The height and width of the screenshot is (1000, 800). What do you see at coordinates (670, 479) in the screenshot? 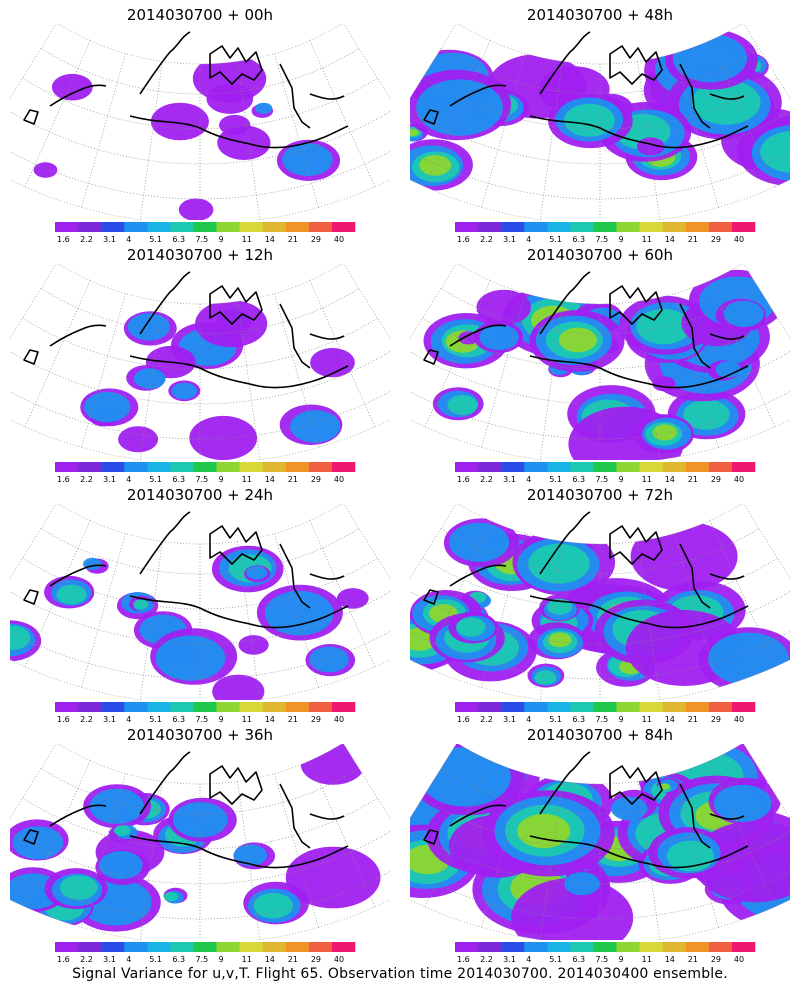
I see `colorbar-label: 14` at bounding box center [670, 479].